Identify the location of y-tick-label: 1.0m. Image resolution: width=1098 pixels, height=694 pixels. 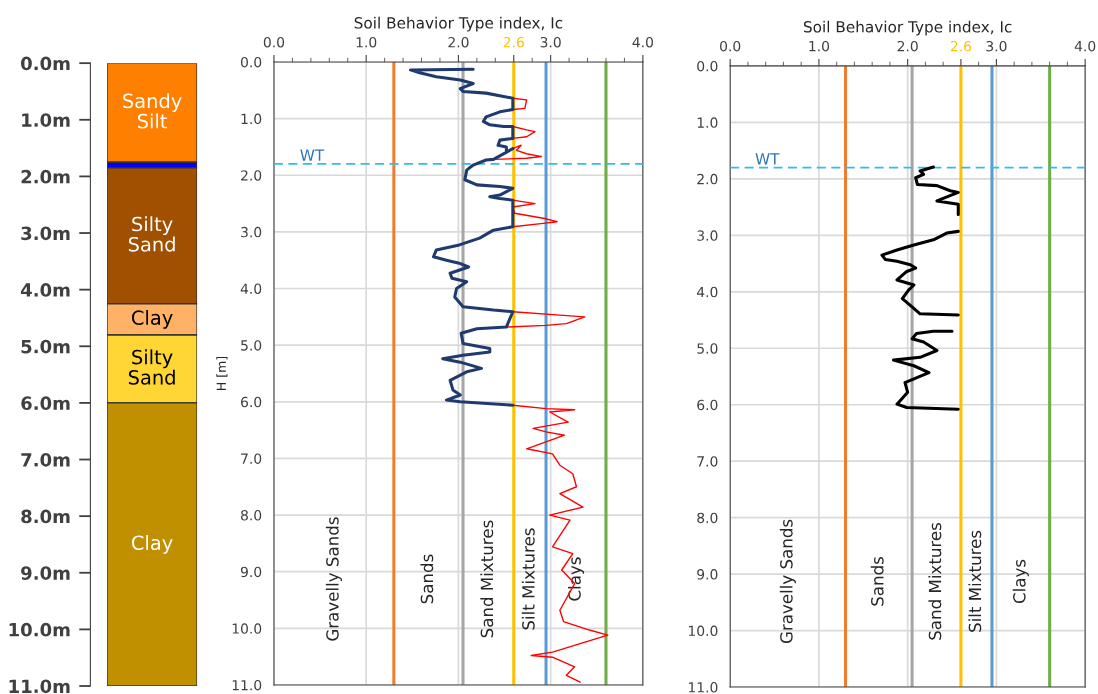
(46, 120).